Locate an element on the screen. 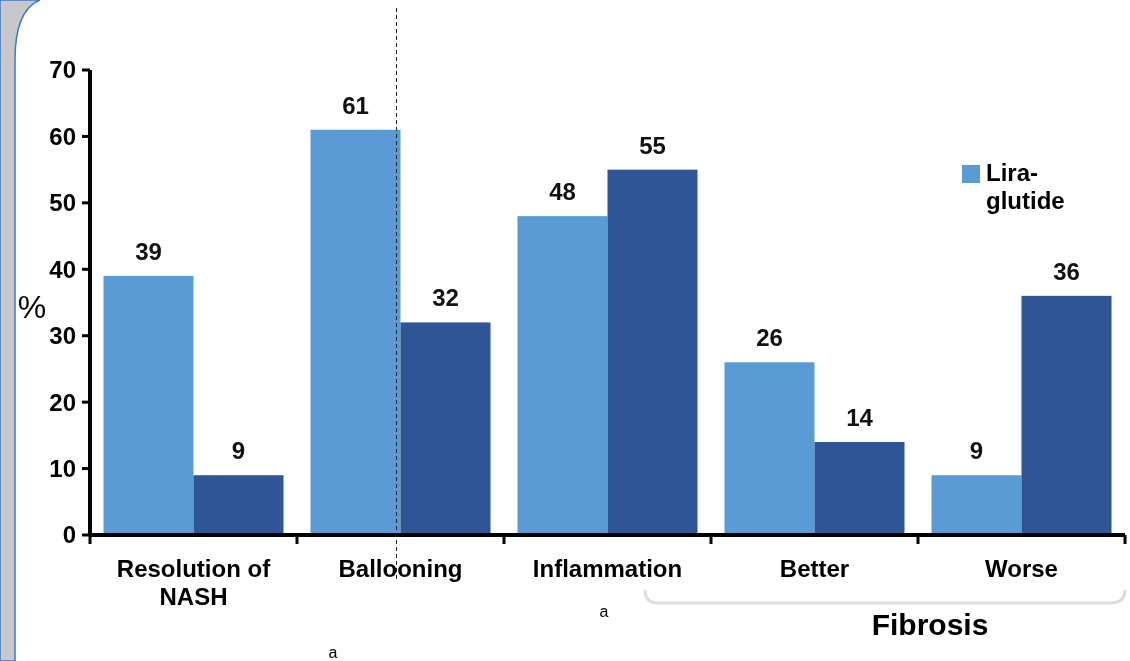 This screenshot has height=661, width=1130. data-label: 14 is located at coordinates (860, 417).